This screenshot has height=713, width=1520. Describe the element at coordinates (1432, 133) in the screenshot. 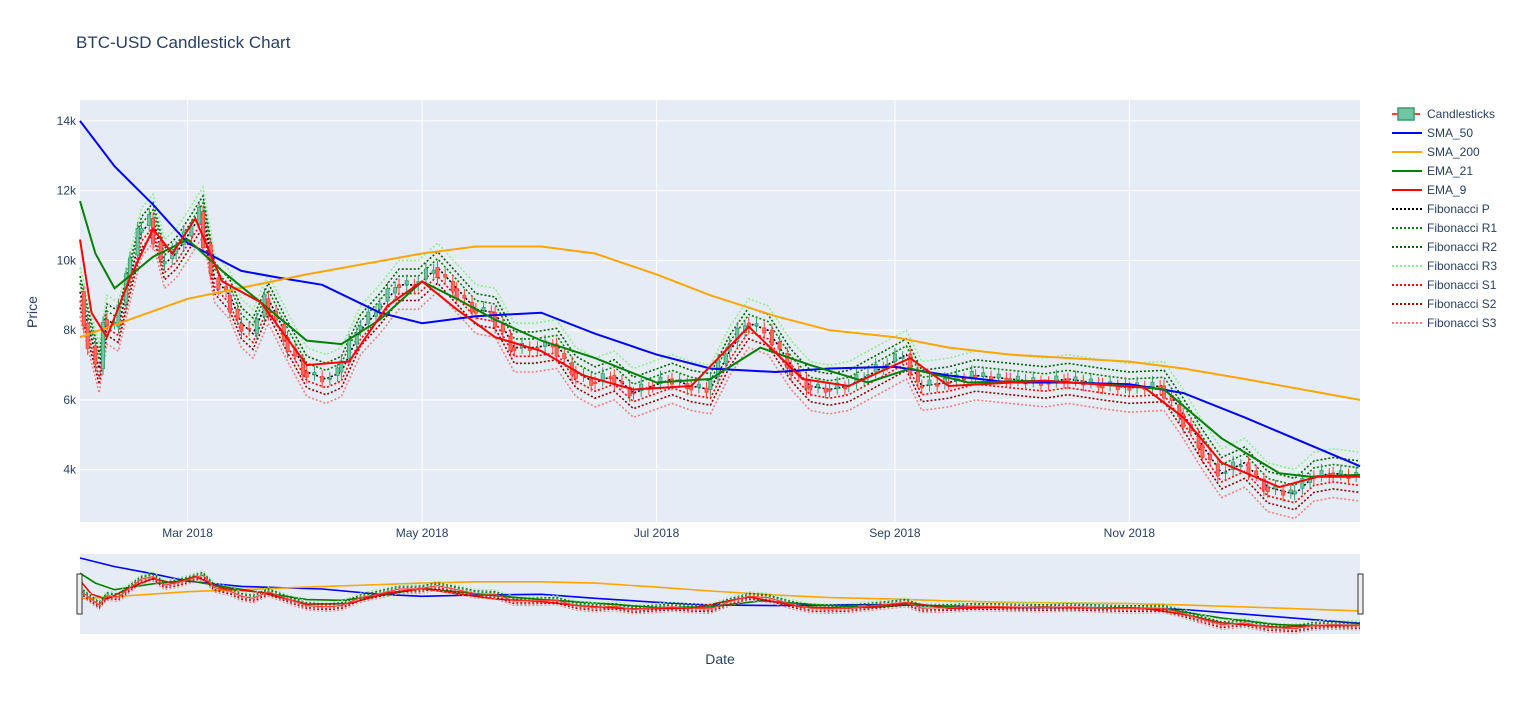

I see `legend-item: SMA_50` at that location.